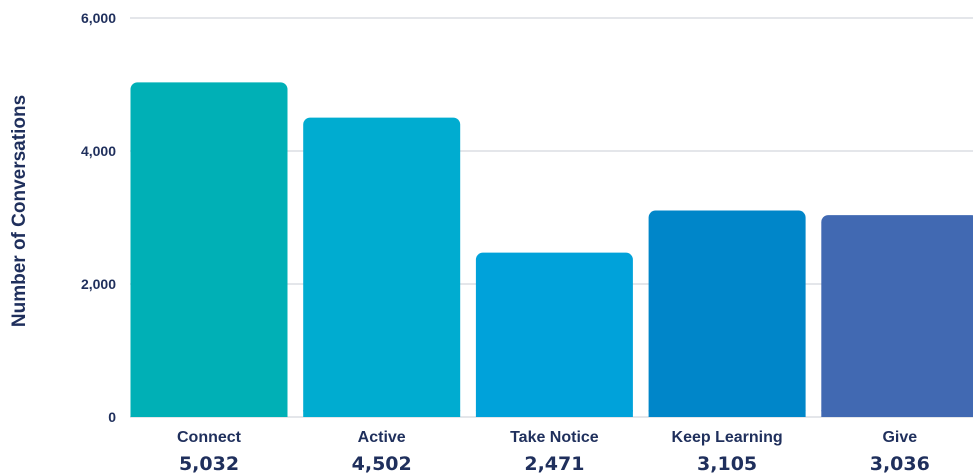  I want to click on value-label: 2,471, so click(554, 464).